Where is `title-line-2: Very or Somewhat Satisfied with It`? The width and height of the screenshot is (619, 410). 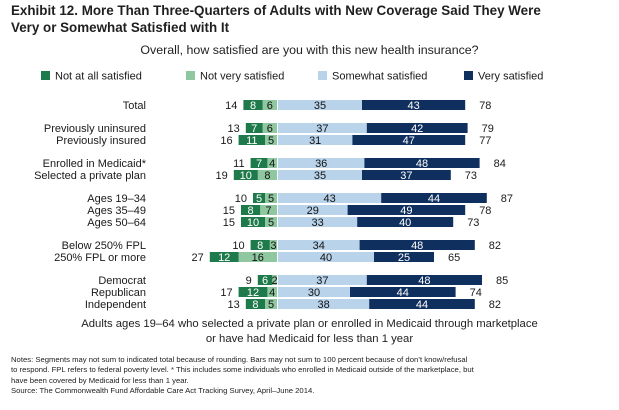
title-line-2: Very or Somewhat Satisfied with It is located at coordinates (120, 27).